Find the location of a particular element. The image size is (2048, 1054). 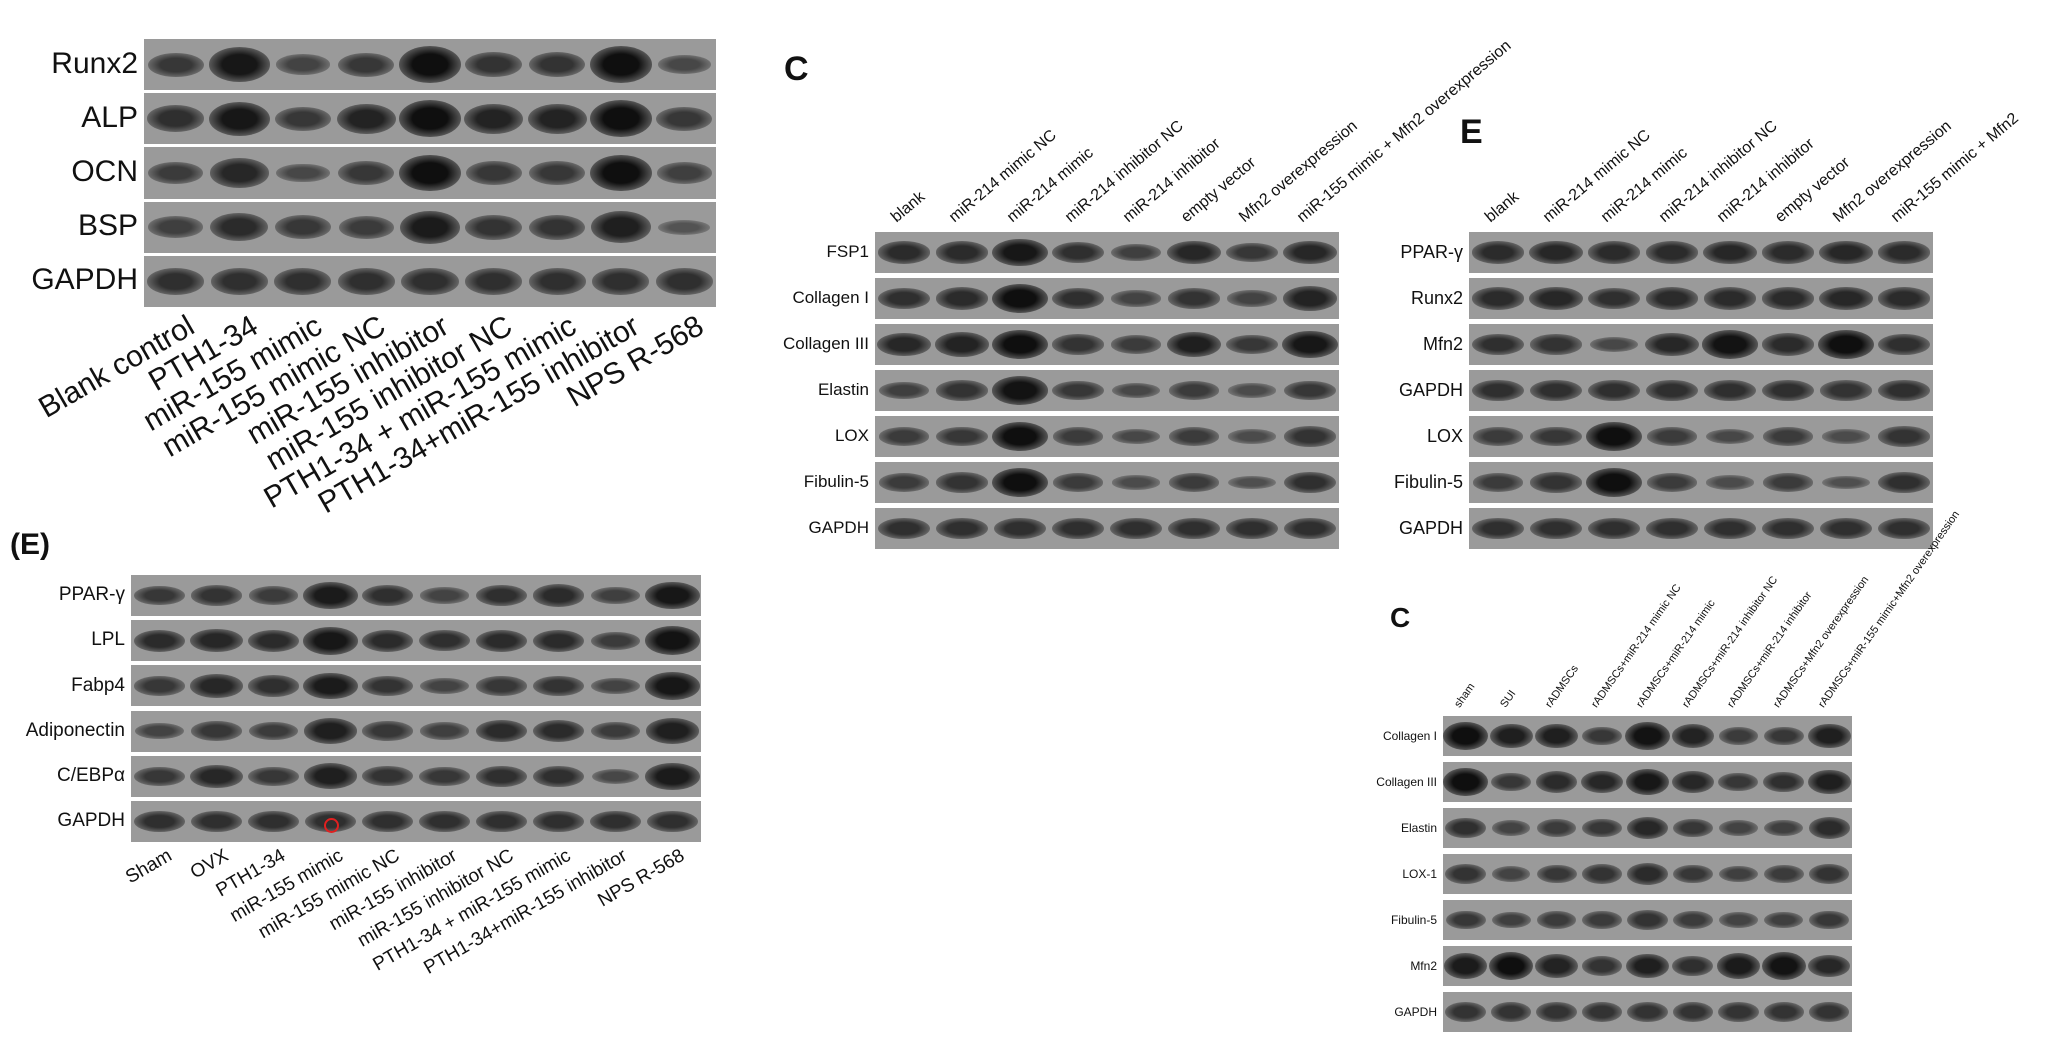

row-label: LOX-1 is located at coordinates (1419, 873).